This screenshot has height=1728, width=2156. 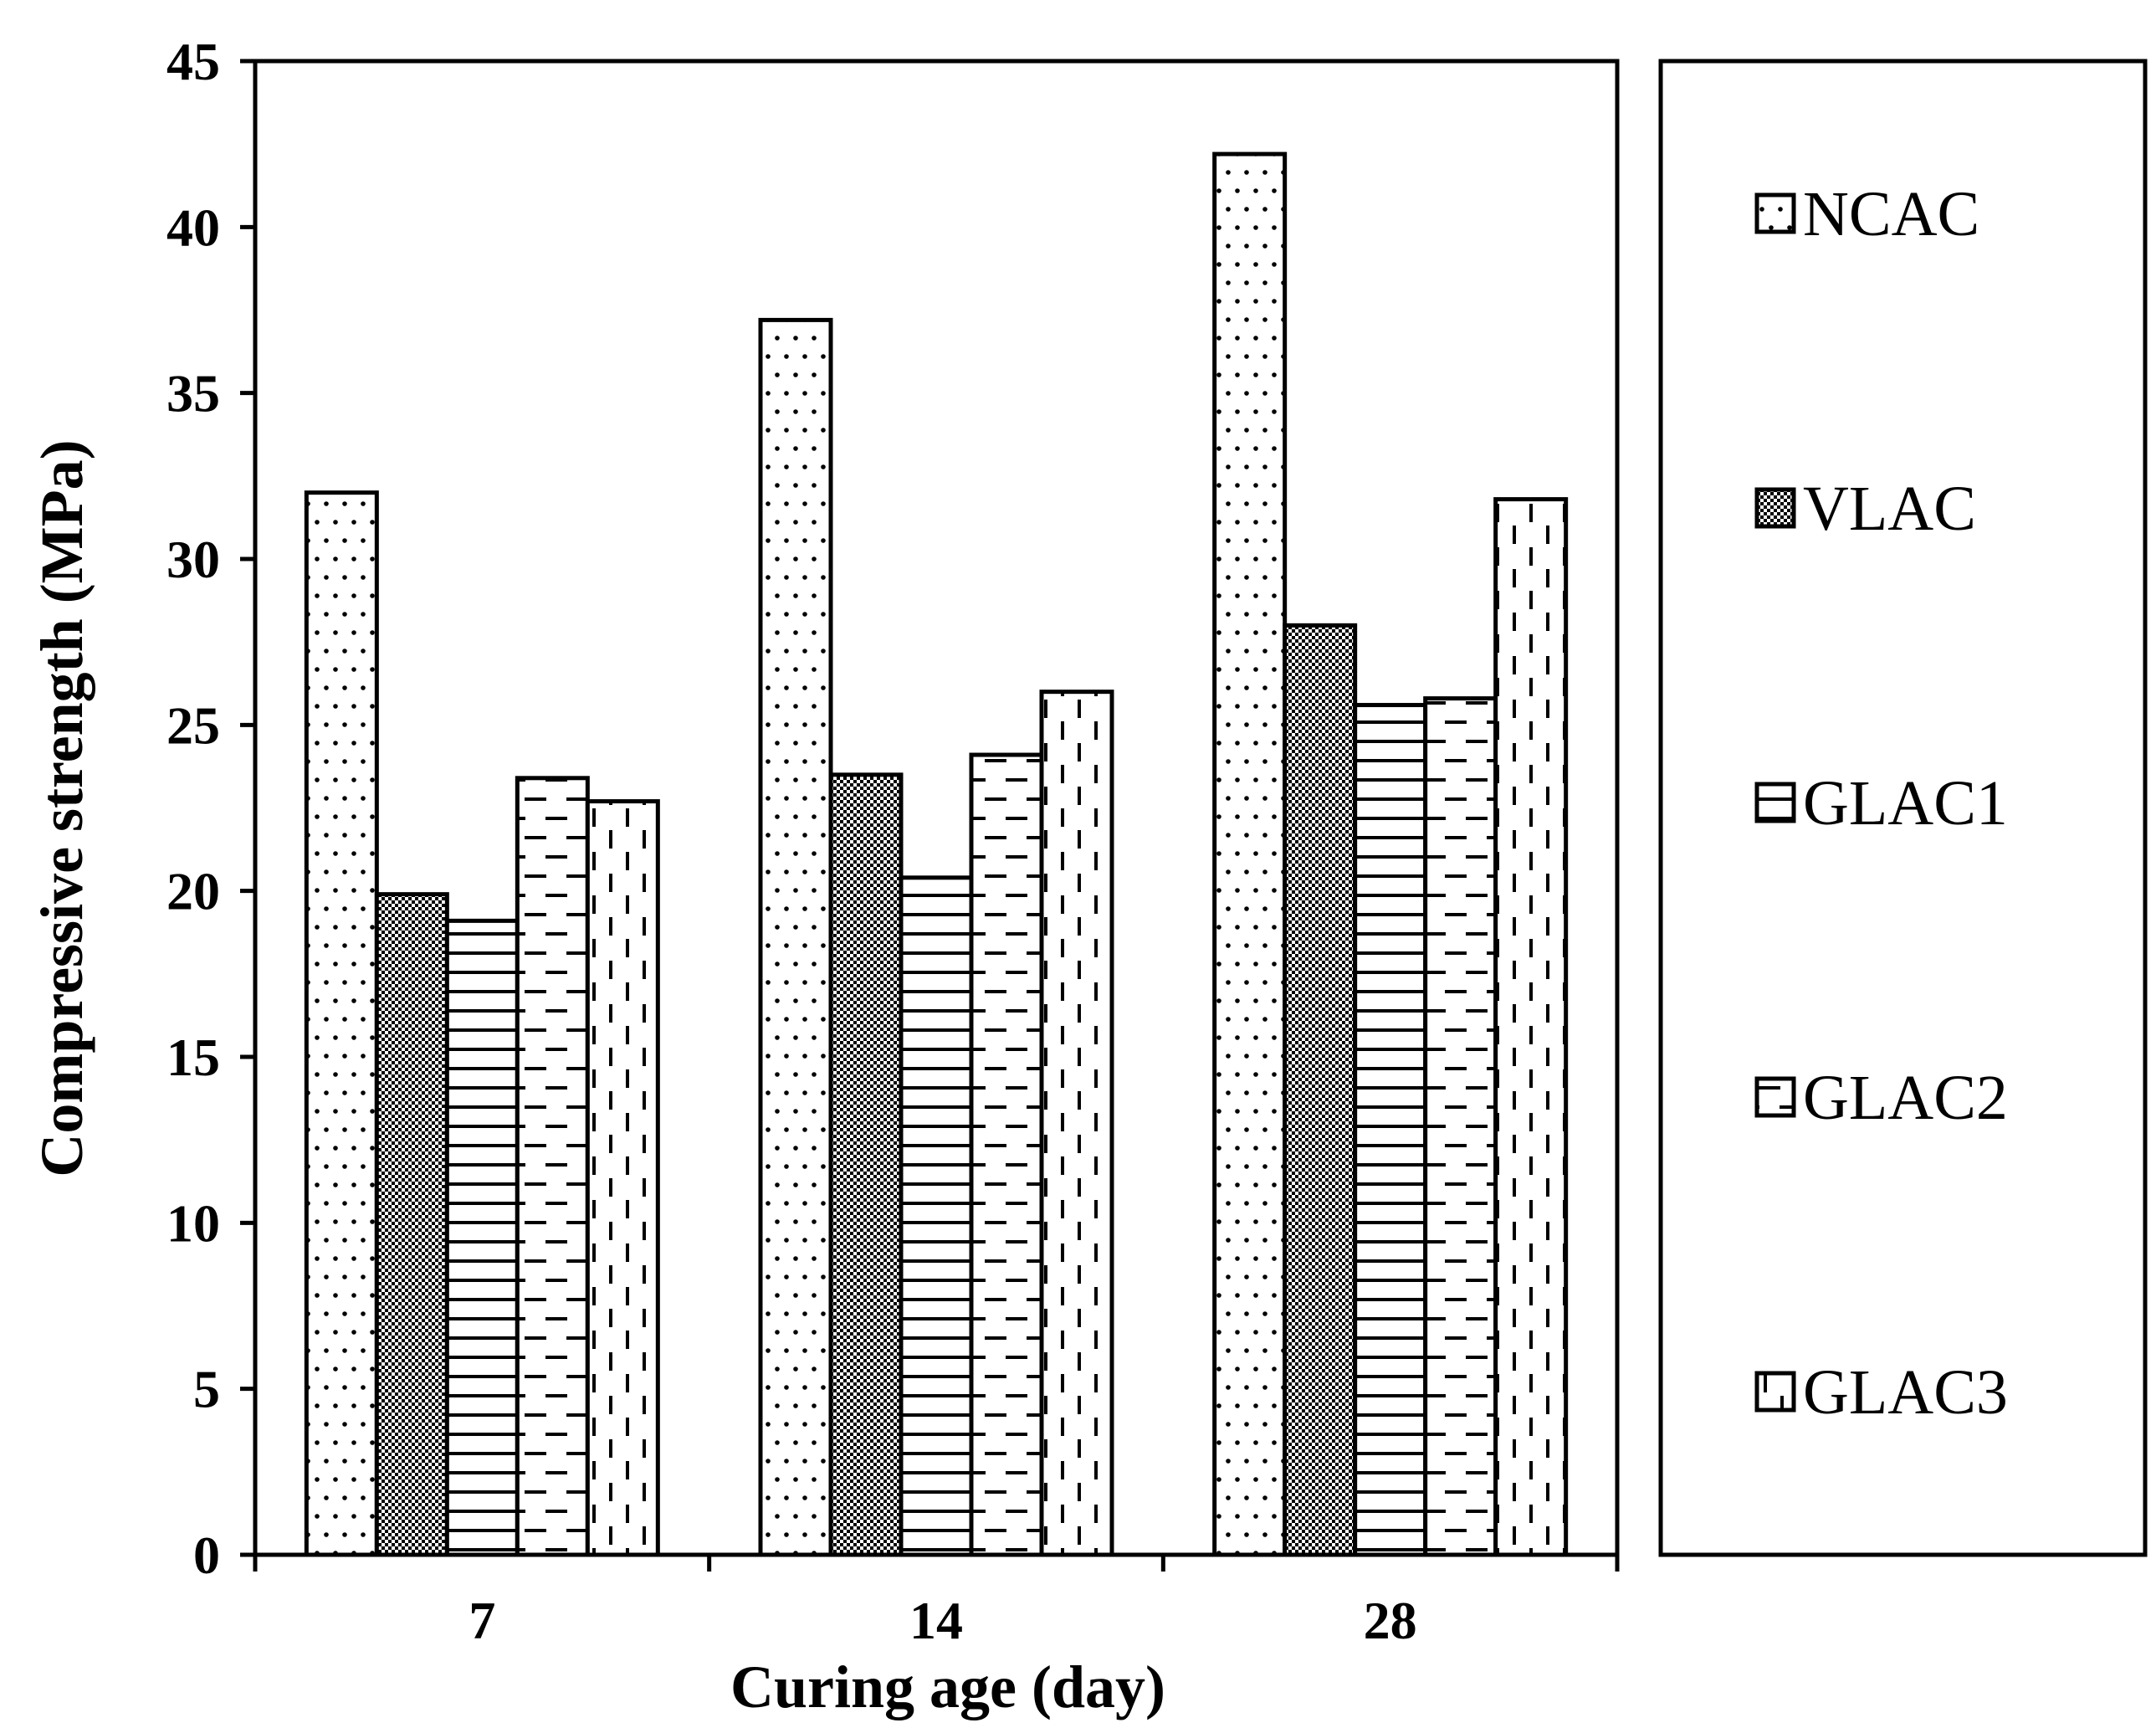 What do you see at coordinates (1775, 508) in the screenshot?
I see `legend-swatch-vlac` at bounding box center [1775, 508].